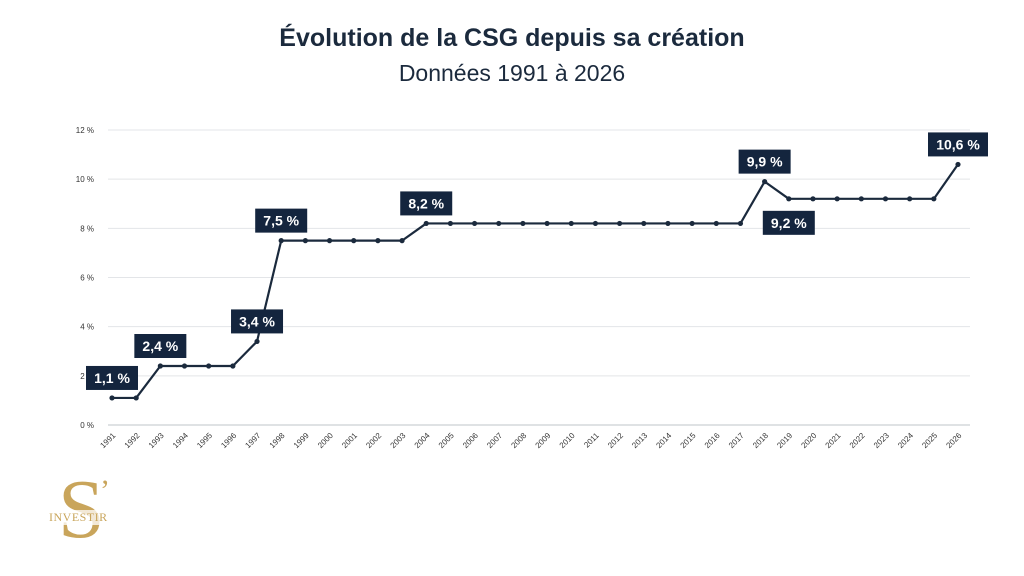  I want to click on logo-letter: S, so click(81, 510).